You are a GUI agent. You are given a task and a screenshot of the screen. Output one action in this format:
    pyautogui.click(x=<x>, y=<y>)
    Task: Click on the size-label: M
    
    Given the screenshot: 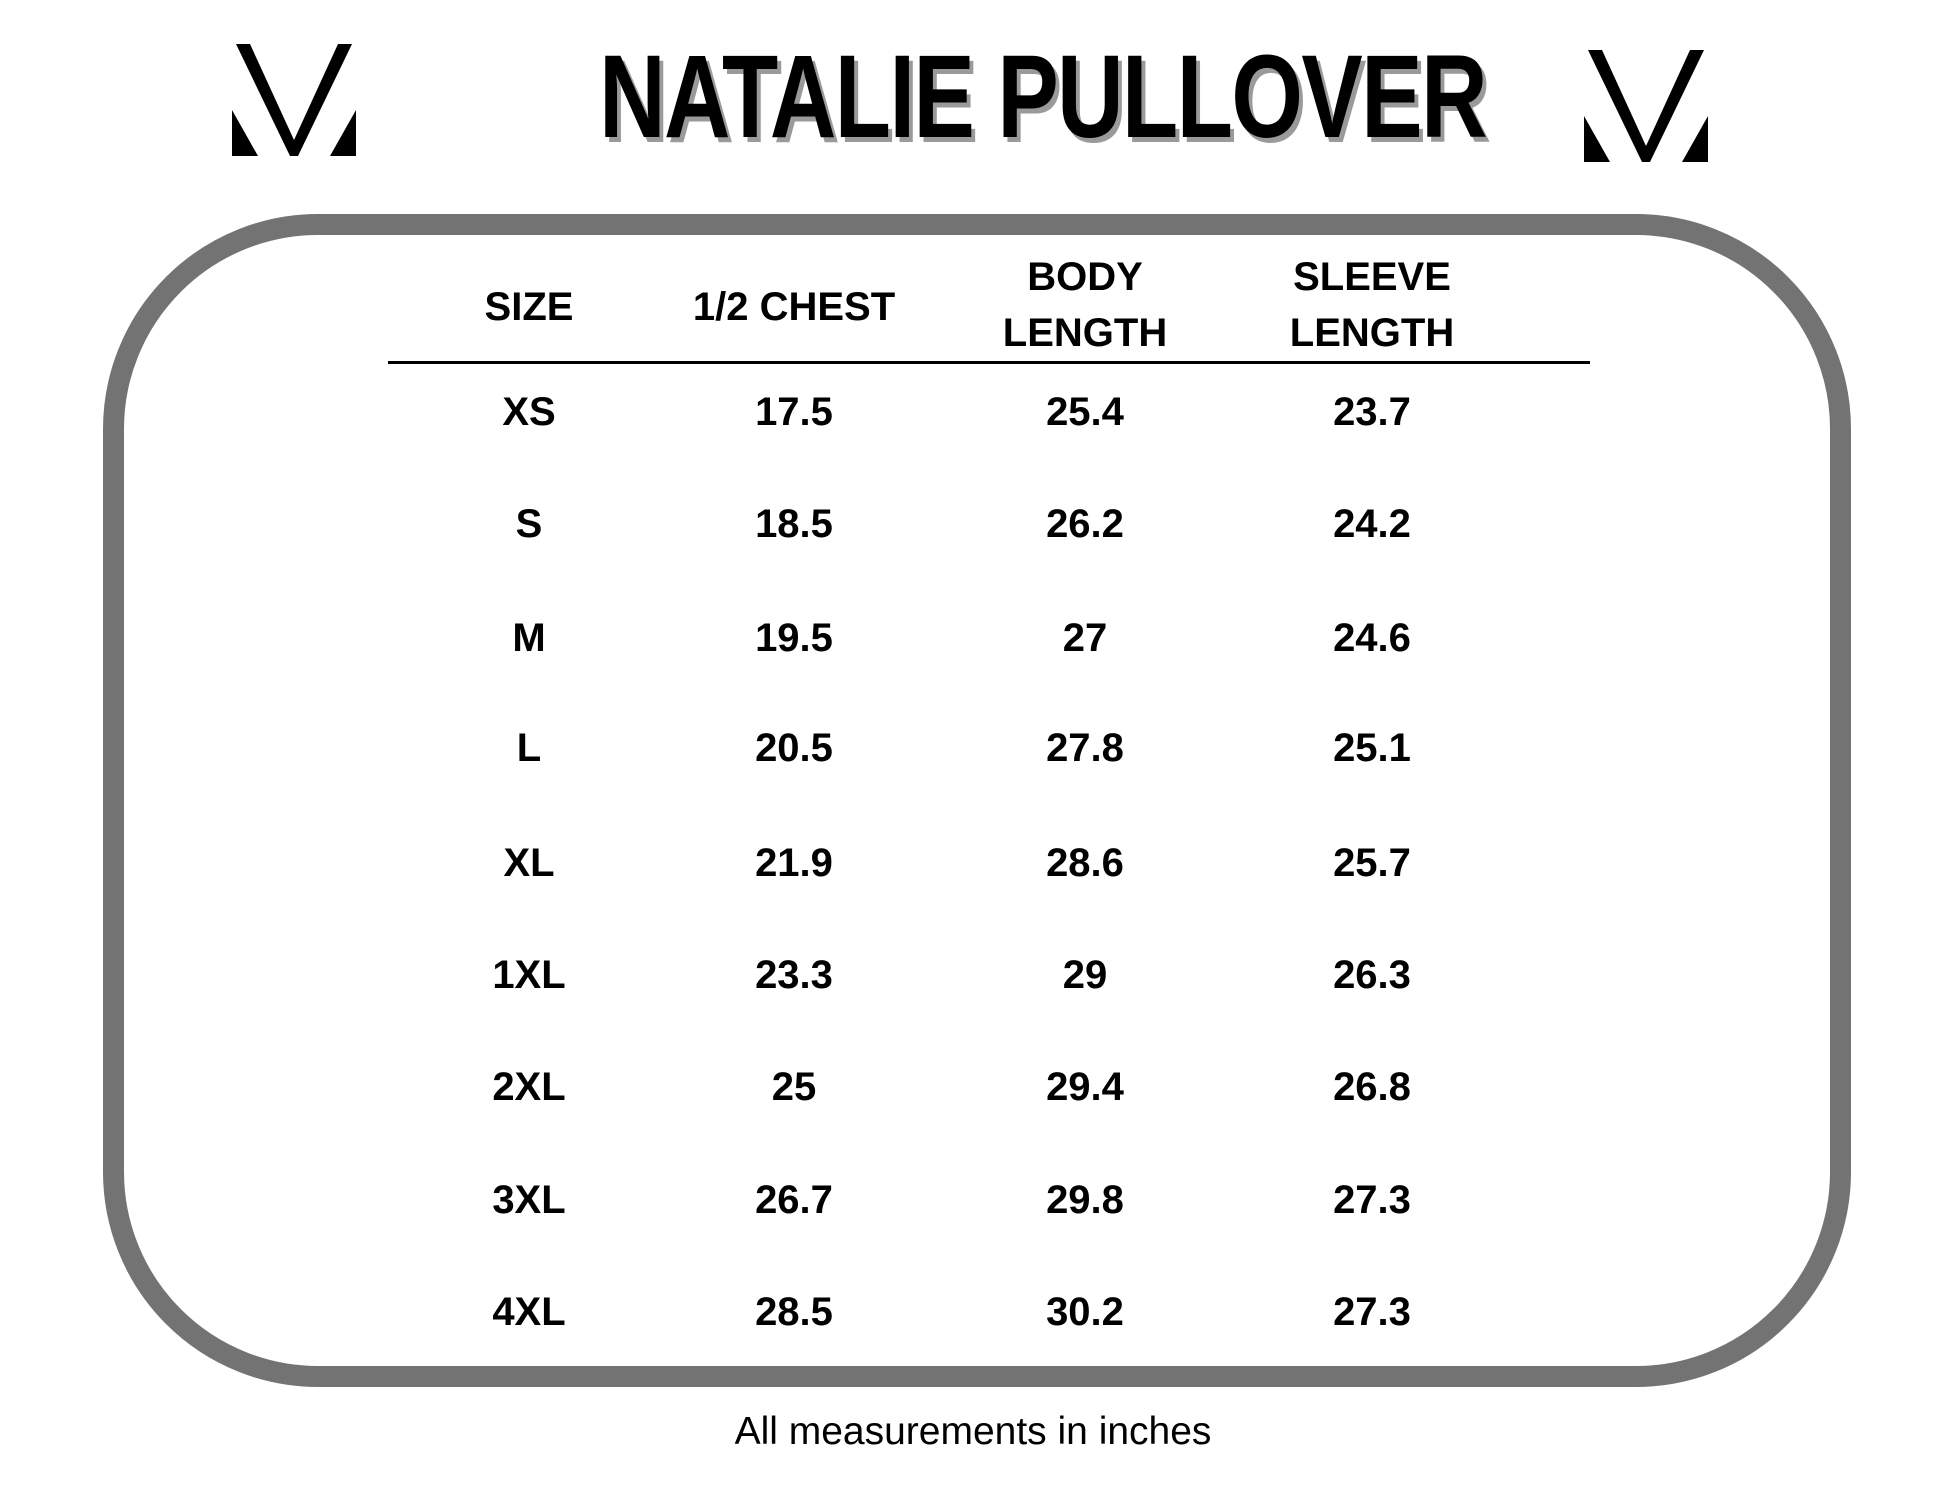 What is the action you would take?
    pyautogui.click(x=529, y=638)
    